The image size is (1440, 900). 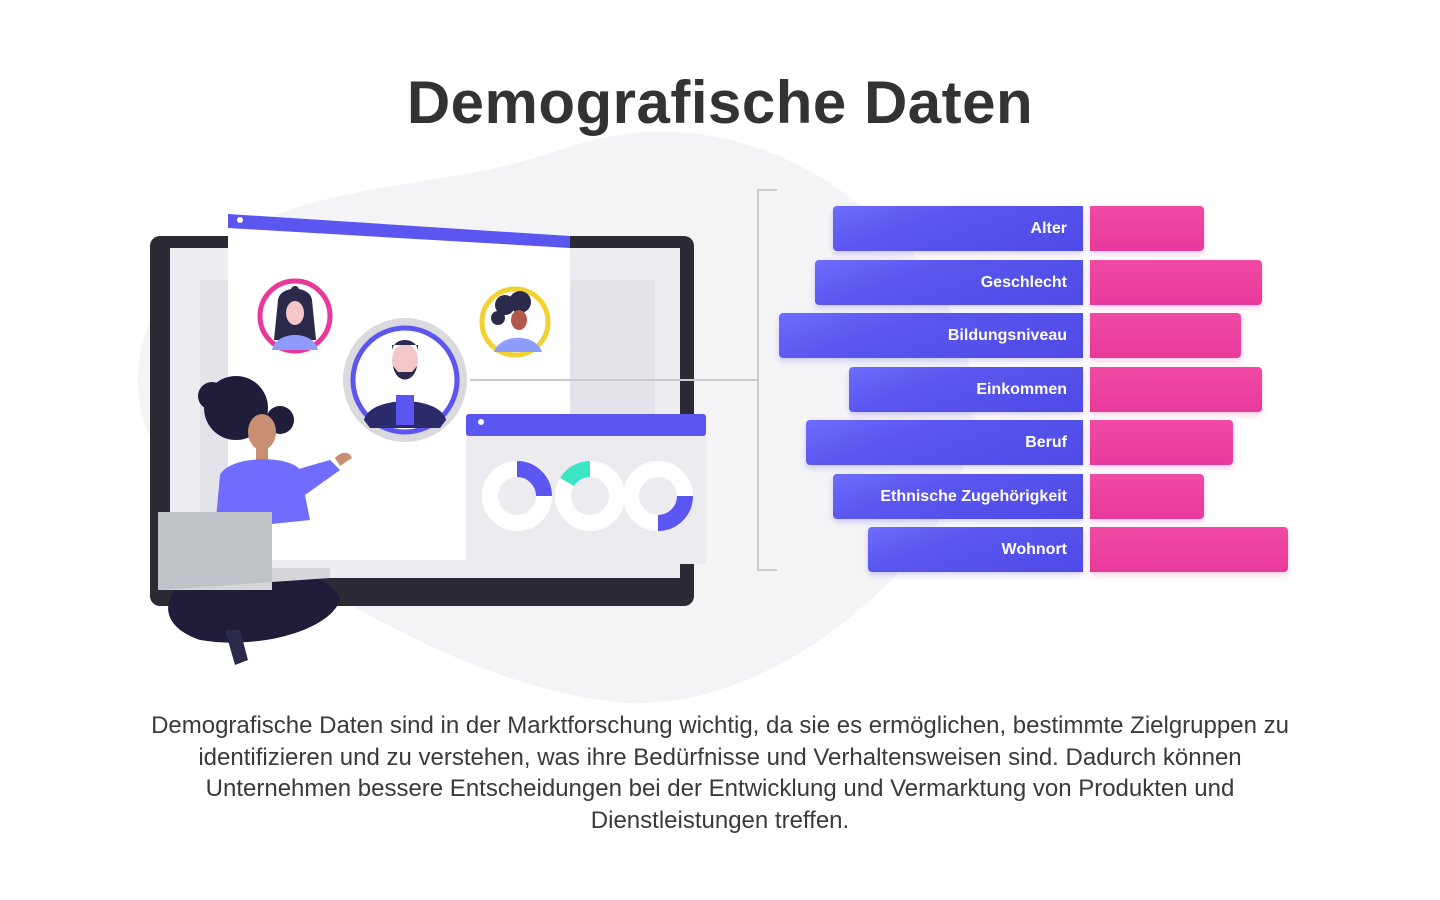 I want to click on category-label-bar: Geschlecht, so click(x=949, y=282).